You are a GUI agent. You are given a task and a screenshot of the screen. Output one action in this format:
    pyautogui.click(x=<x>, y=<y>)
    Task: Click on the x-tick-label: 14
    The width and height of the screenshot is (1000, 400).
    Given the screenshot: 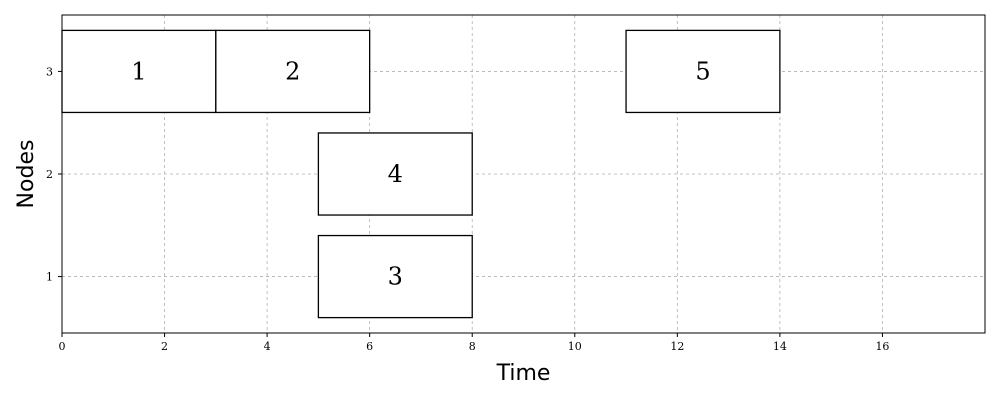 What is the action you would take?
    pyautogui.click(x=780, y=346)
    